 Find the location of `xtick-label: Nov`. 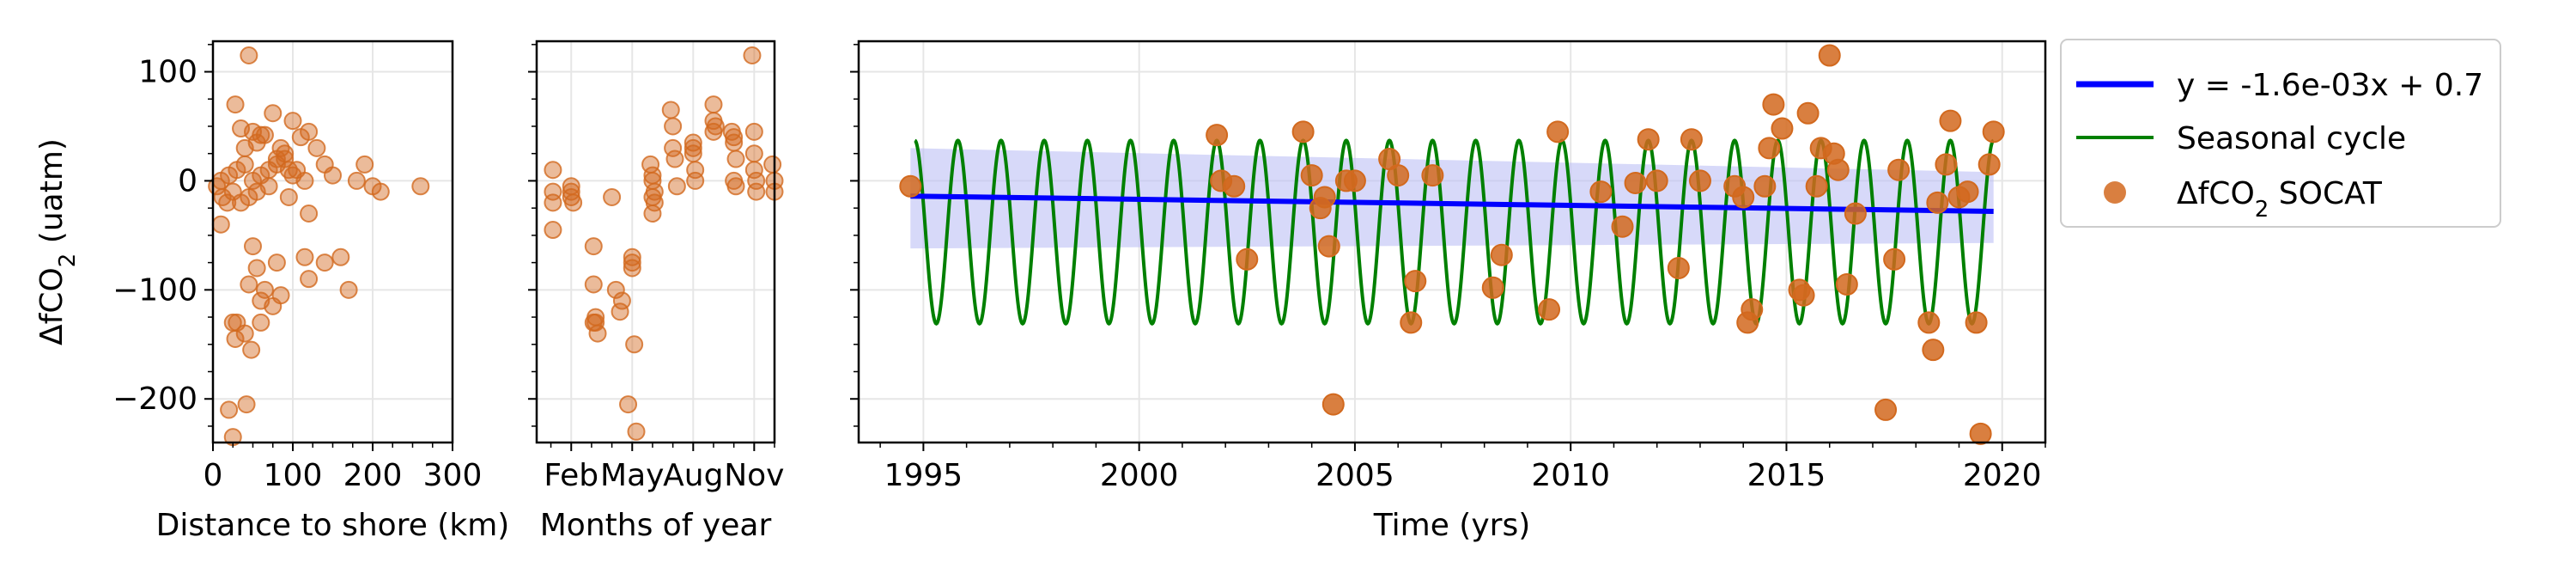

xtick-label: Nov is located at coordinates (754, 475).